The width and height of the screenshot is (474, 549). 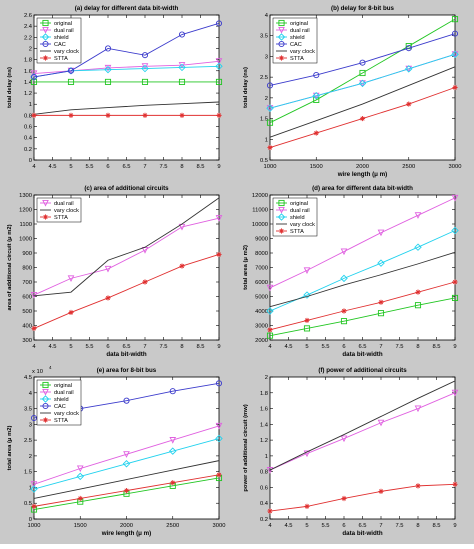 What do you see at coordinates (266, 57) in the screenshot?
I see `y-tick-label: 3` at bounding box center [266, 57].